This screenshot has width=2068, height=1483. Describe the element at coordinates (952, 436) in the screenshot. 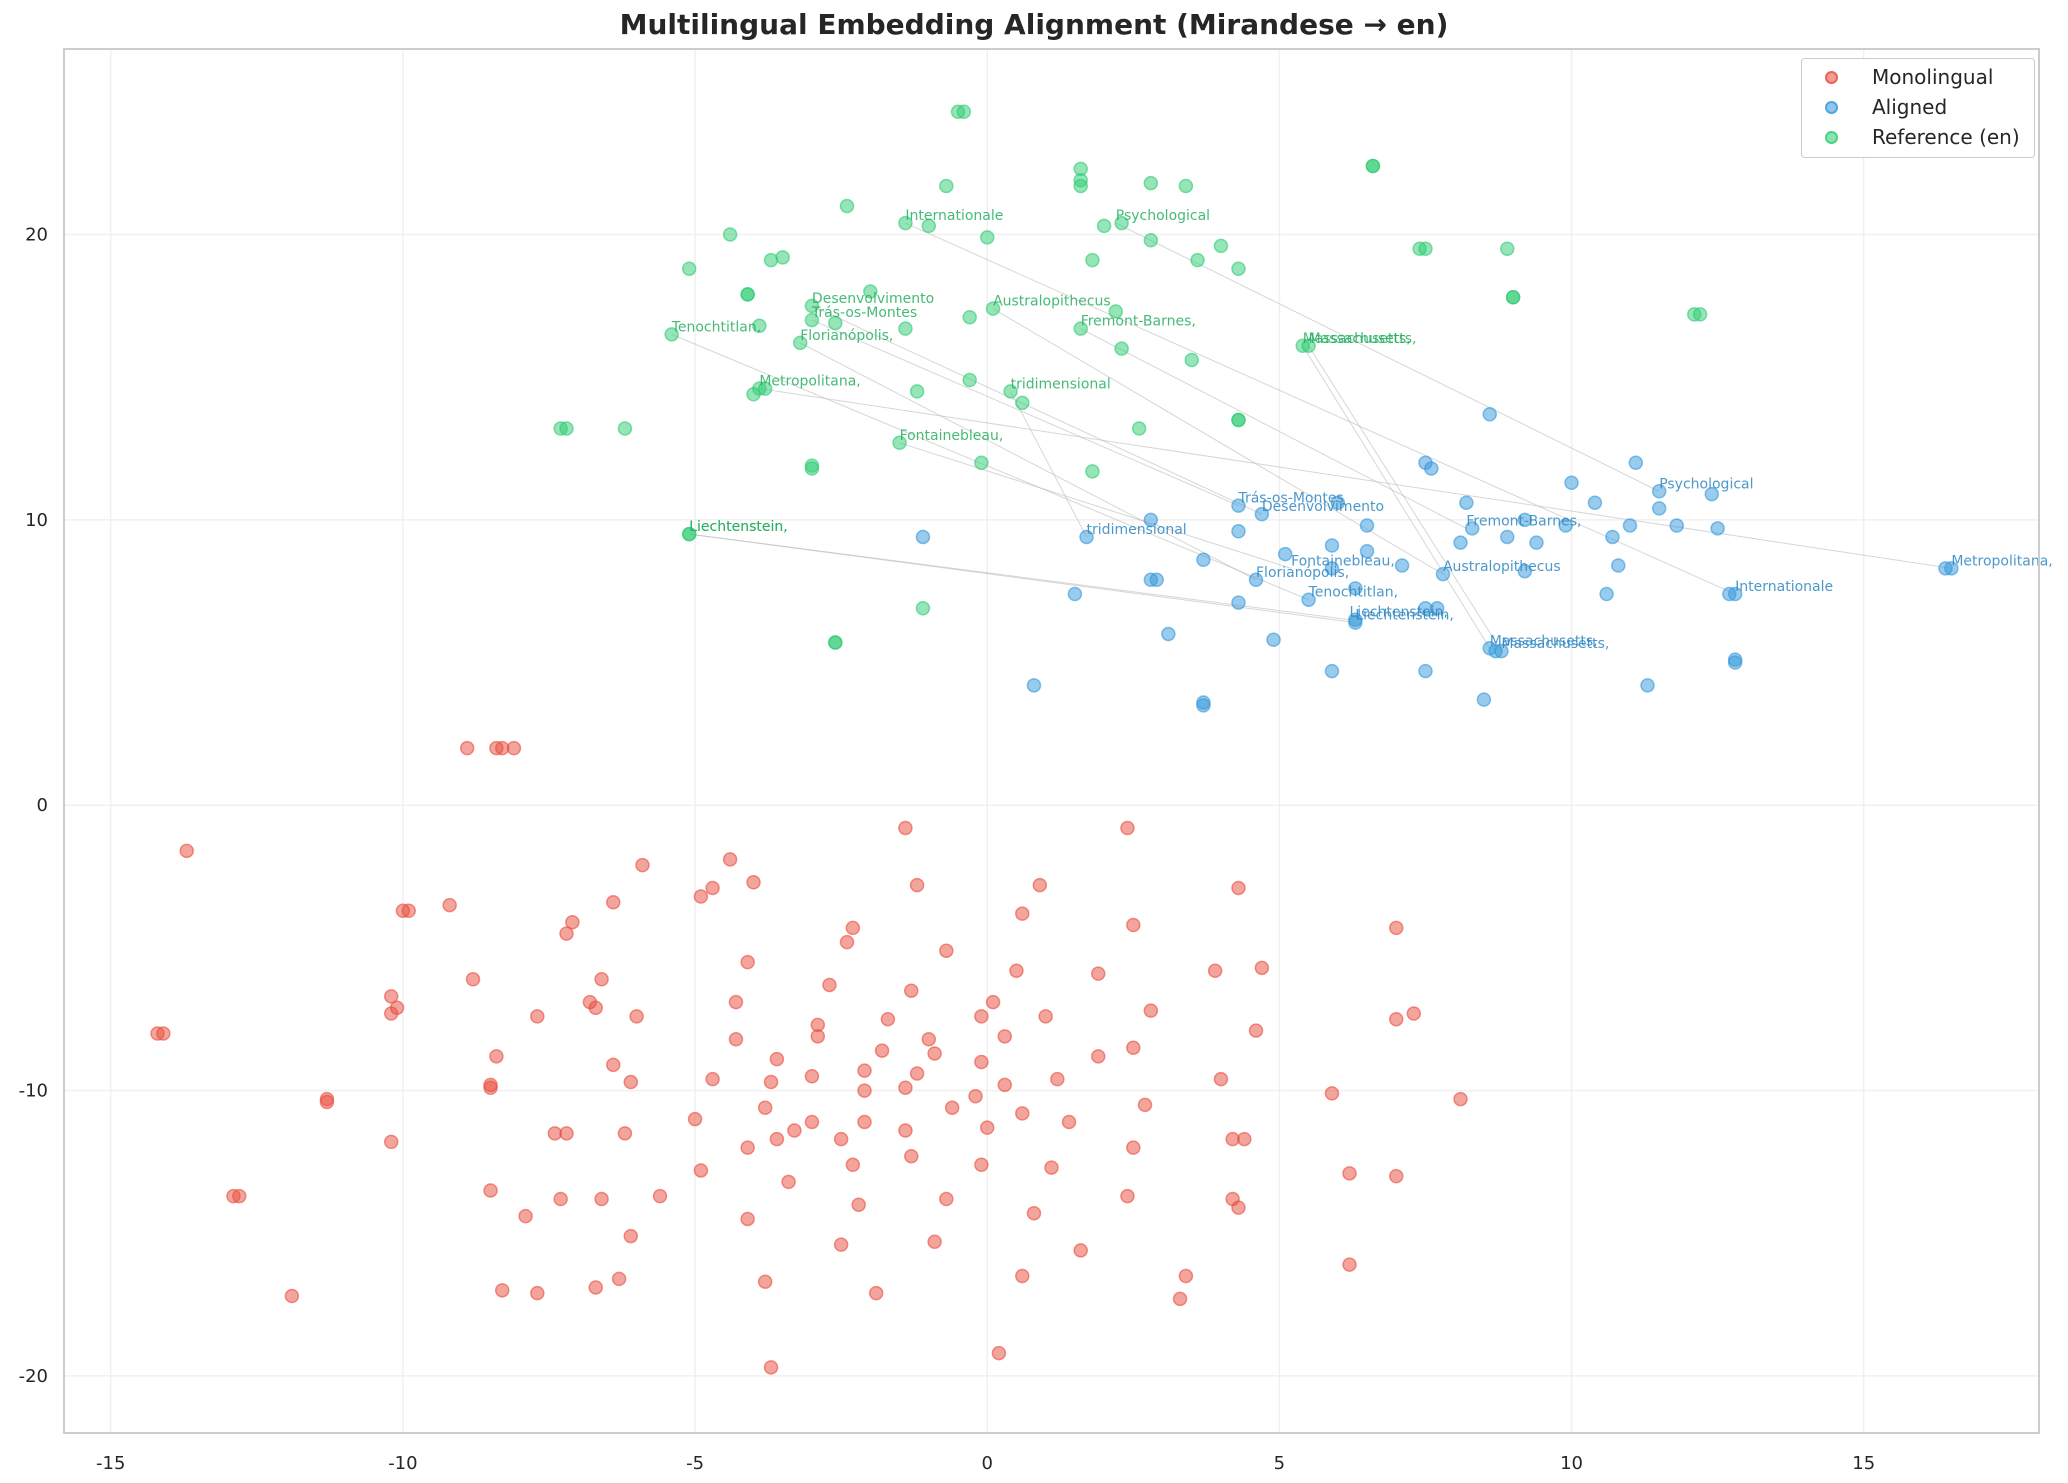

I see `reference-point-label: Fontainebleau,` at that location.